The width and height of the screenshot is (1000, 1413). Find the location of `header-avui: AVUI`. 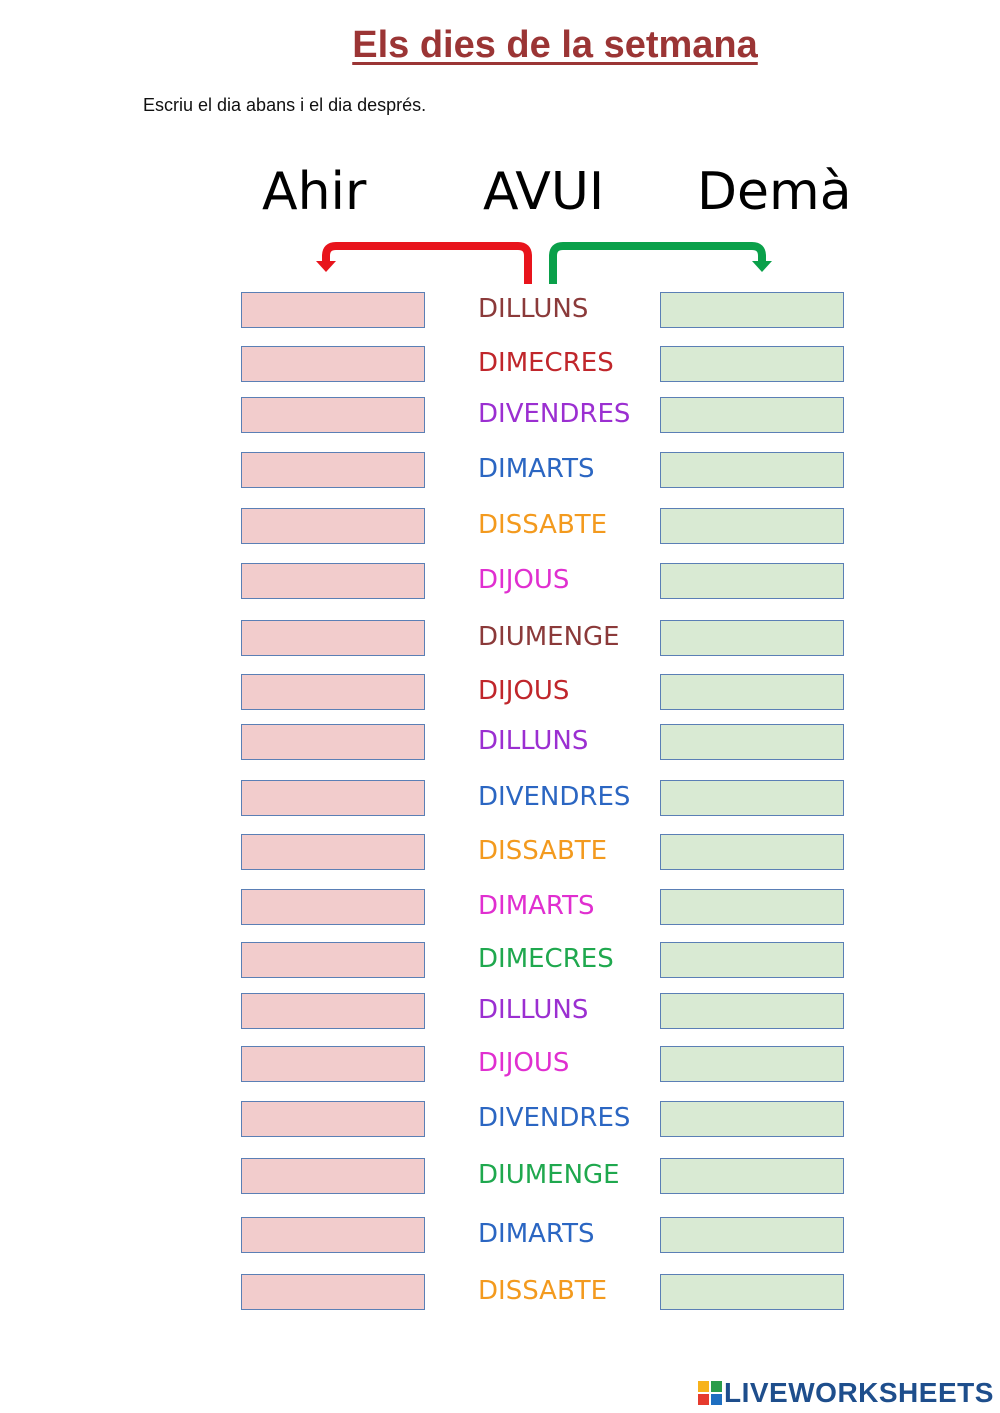

header-avui: AVUI is located at coordinates (544, 192).